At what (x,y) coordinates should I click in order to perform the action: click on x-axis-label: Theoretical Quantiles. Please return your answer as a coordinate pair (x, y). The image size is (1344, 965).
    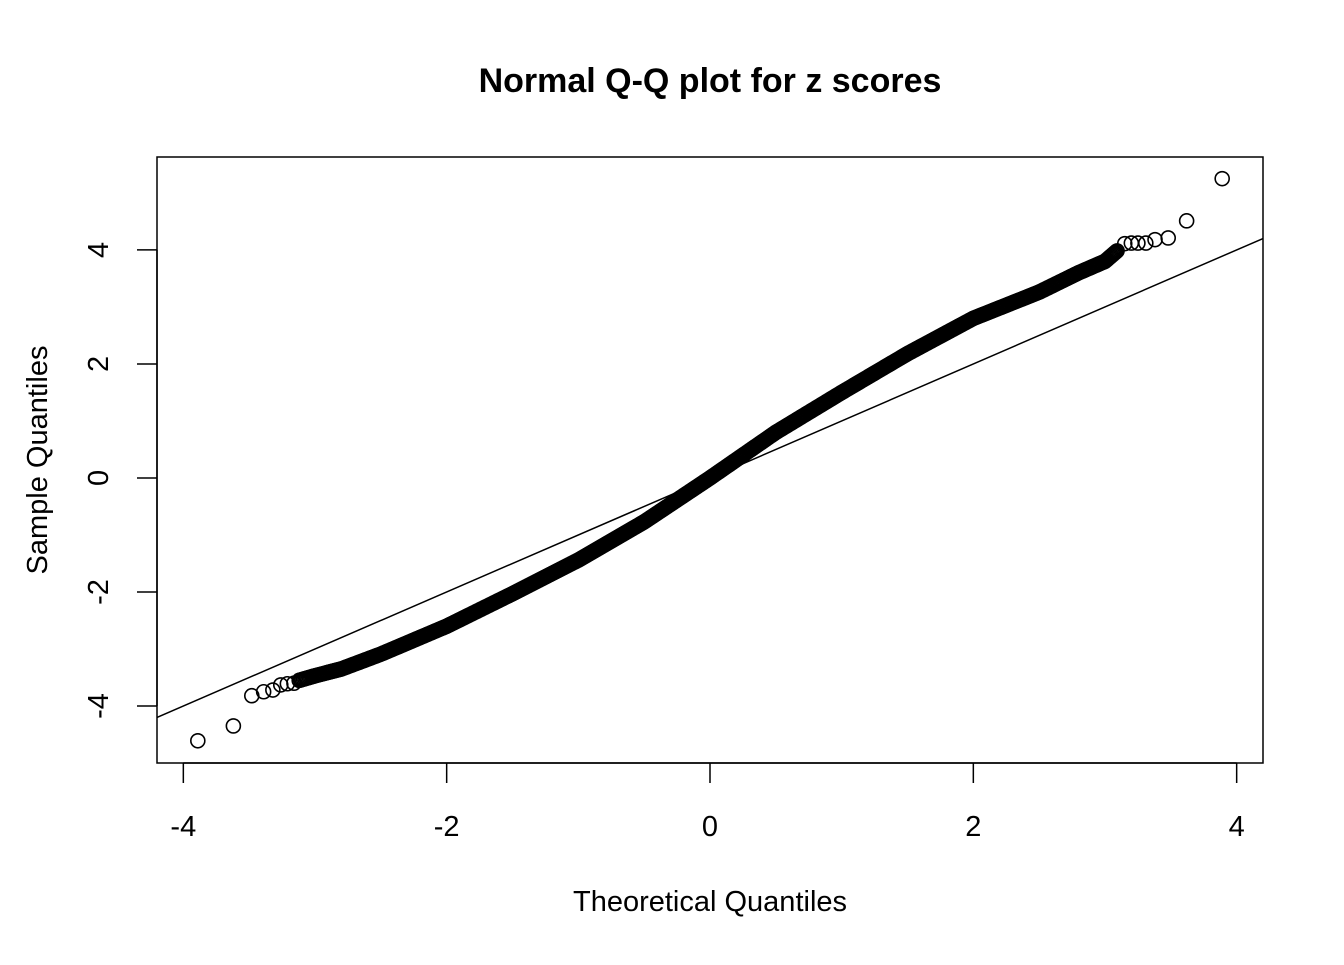
    Looking at the image, I should click on (710, 902).